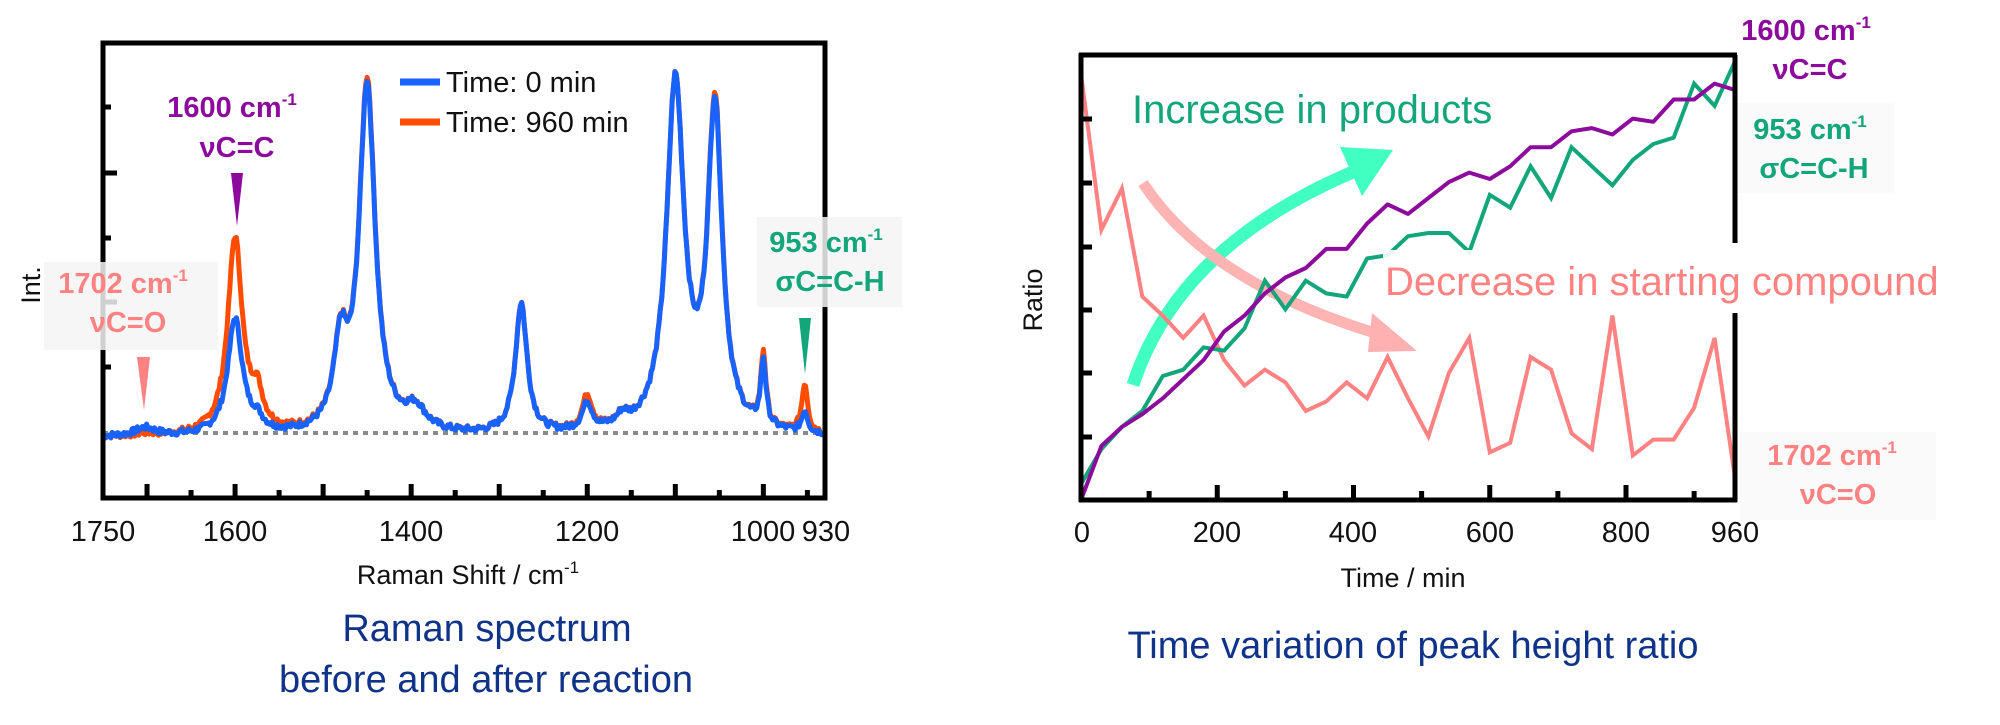 The height and width of the screenshot is (725, 2000). What do you see at coordinates (103, 532) in the screenshot?
I see `x-tick-label: 1750` at bounding box center [103, 532].